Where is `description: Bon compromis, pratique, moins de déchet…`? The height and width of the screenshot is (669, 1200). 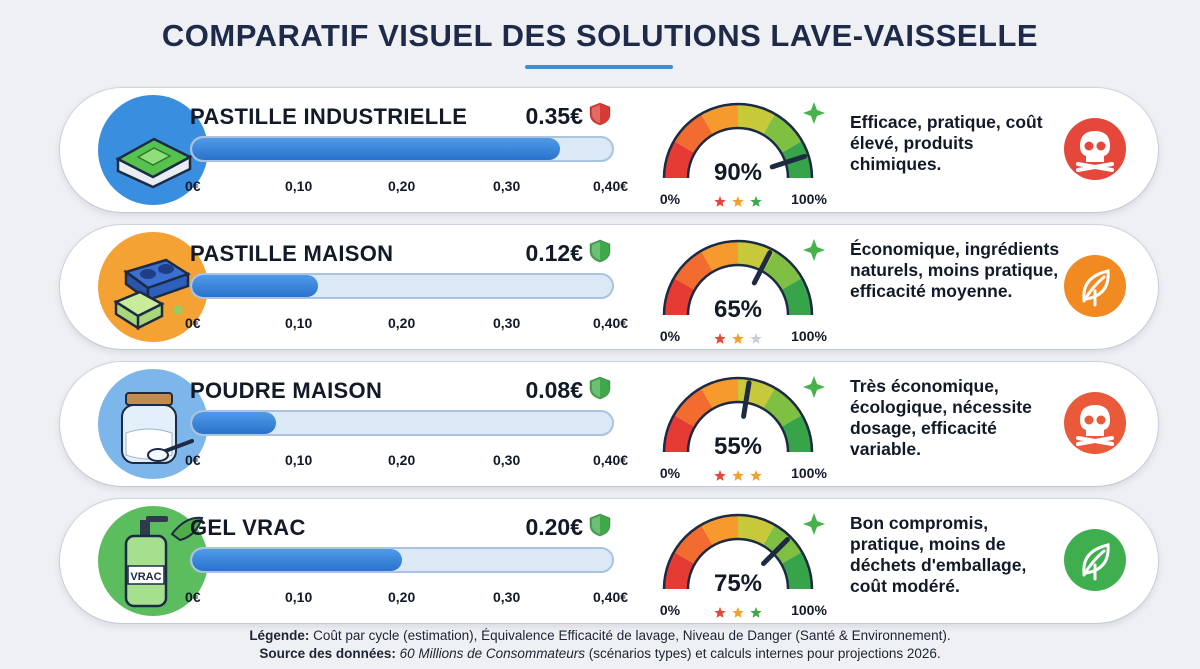 description: Bon compromis, pratique, moins de déchet… is located at coordinates (938, 554).